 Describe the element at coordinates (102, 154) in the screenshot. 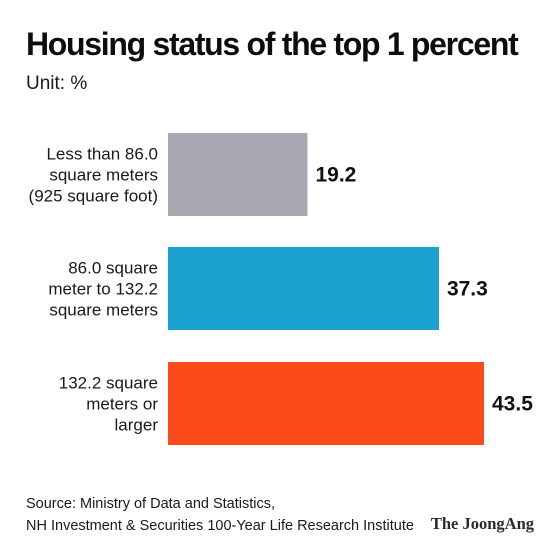

I see `category-label-line: Less than 86.0` at that location.